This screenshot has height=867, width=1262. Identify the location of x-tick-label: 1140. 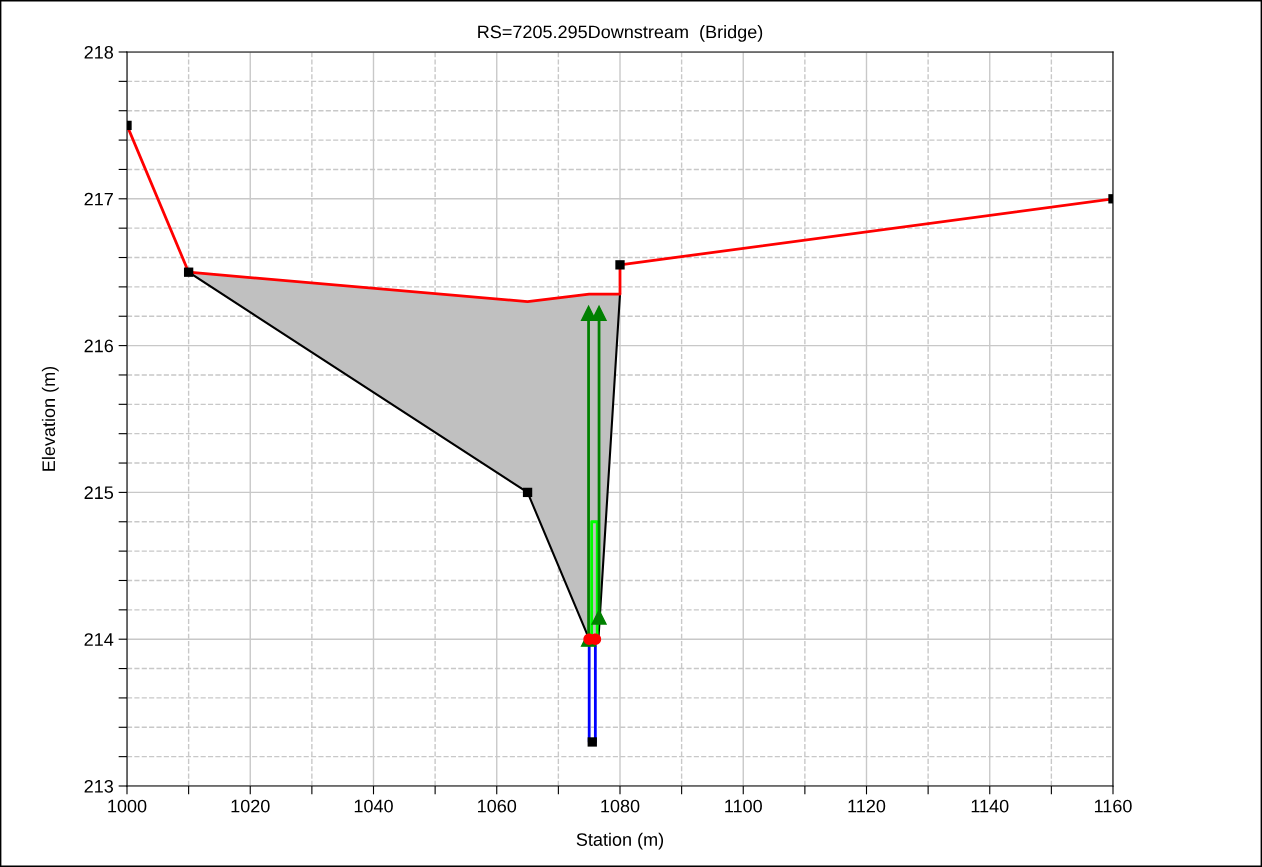
(990, 806).